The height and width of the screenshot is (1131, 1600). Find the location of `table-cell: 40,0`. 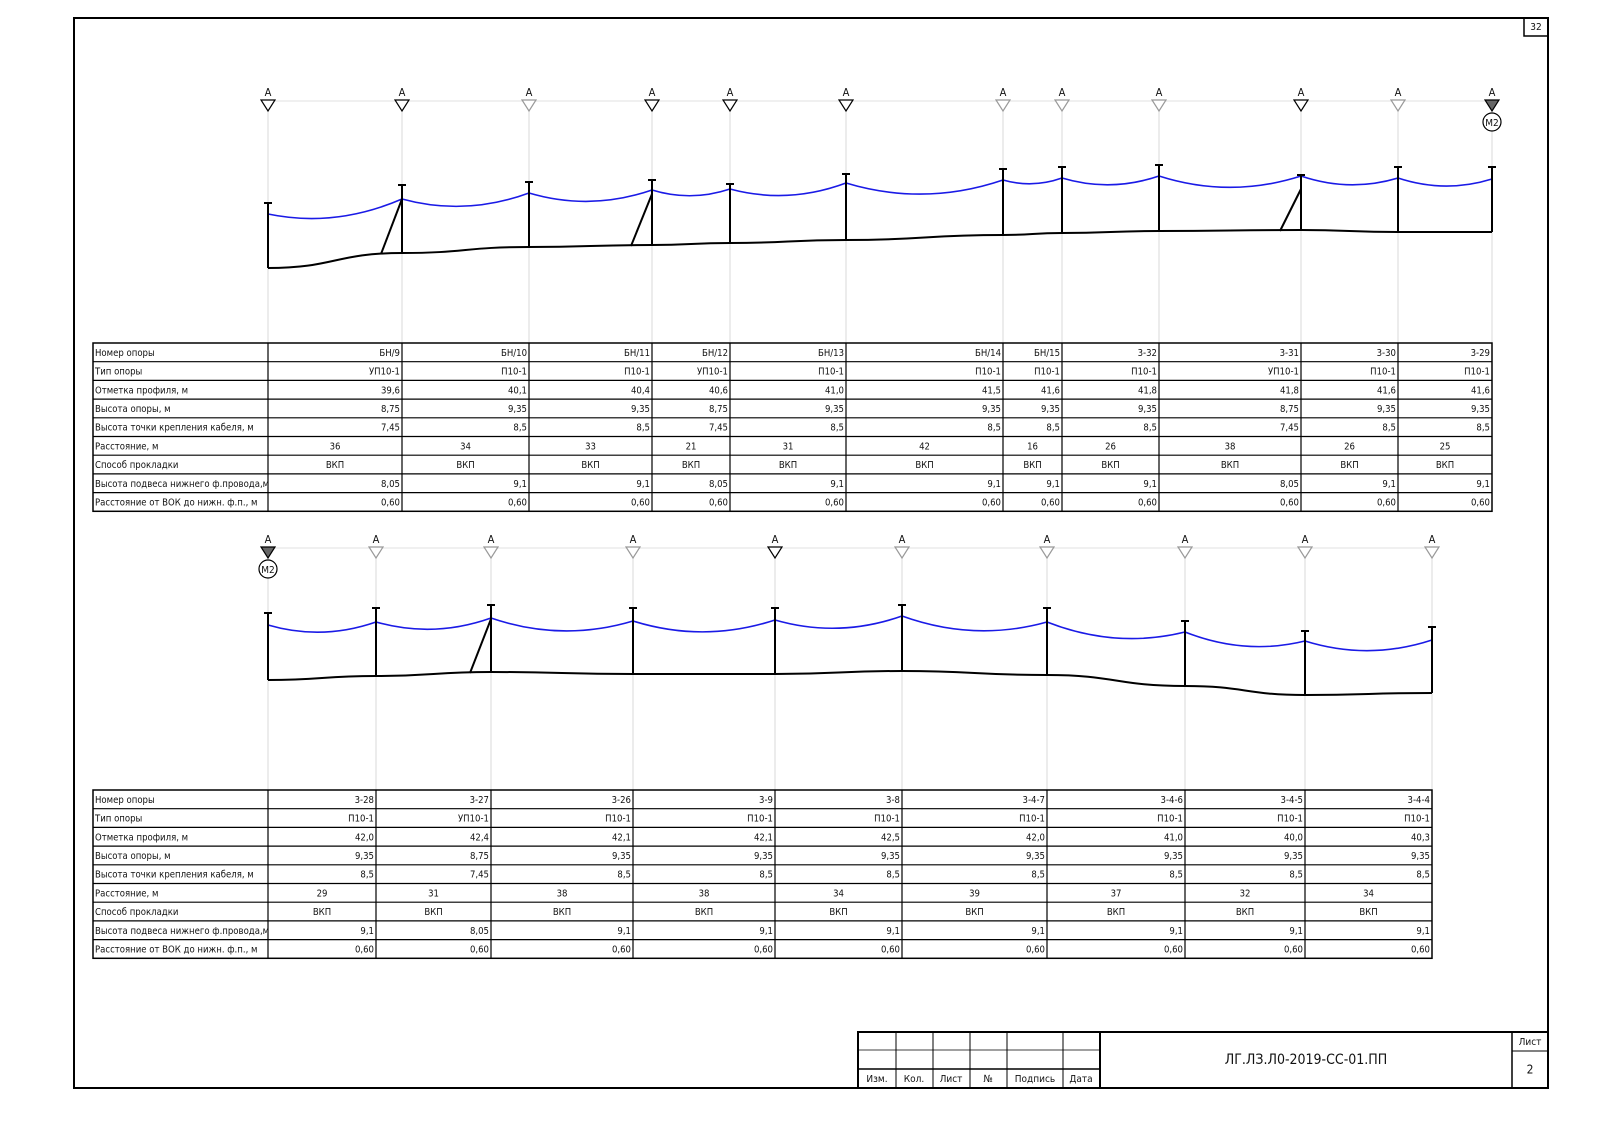

table-cell: 40,0 is located at coordinates (1293, 837).